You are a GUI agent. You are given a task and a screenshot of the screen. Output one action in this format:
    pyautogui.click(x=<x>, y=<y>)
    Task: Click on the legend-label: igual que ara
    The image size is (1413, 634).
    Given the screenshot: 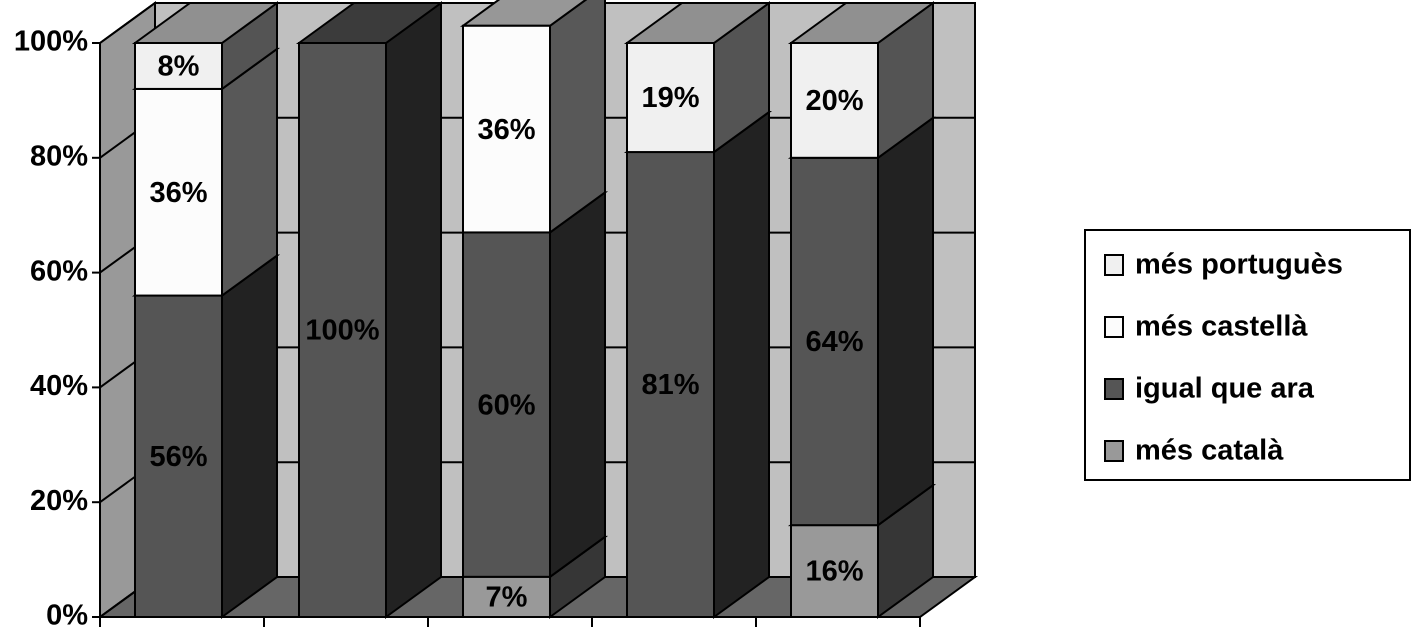 What is the action you would take?
    pyautogui.click(x=1225, y=389)
    